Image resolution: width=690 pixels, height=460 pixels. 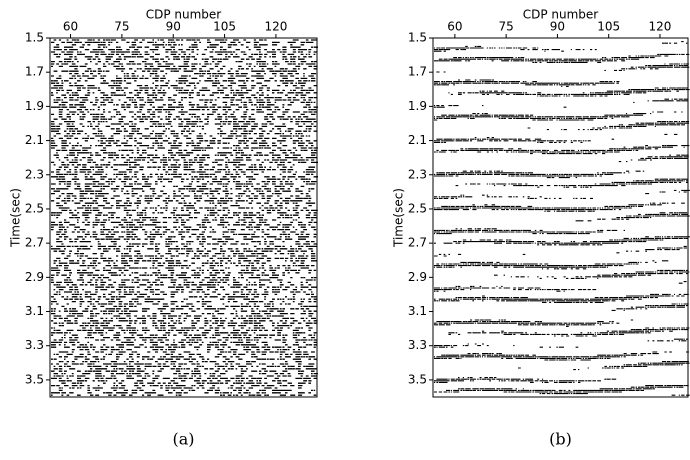 I want to click on caption: (b), so click(x=560, y=439).